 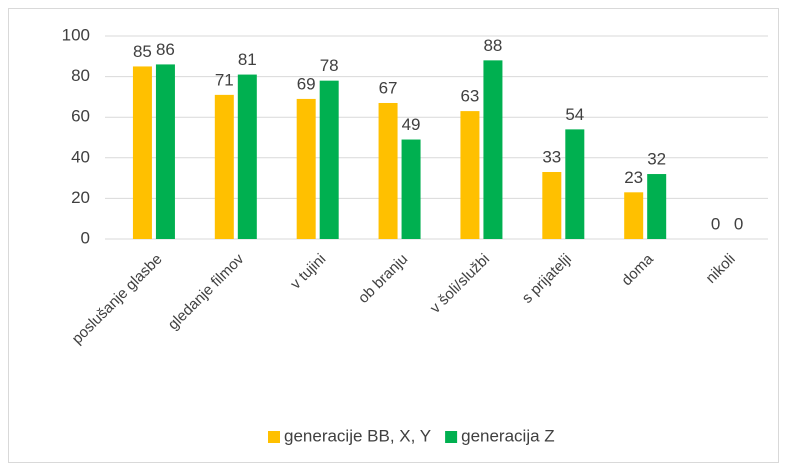 What do you see at coordinates (551, 156) in the screenshot?
I see `data-label: 33` at bounding box center [551, 156].